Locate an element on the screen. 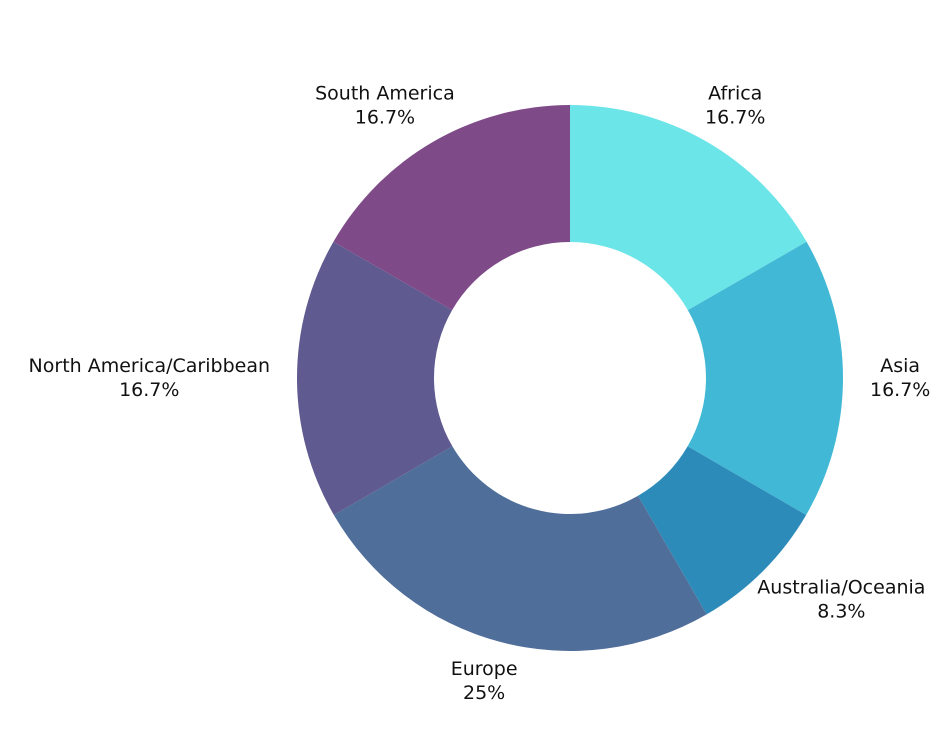 The image size is (932, 748). slice-value-label: 25% is located at coordinates (484, 693).